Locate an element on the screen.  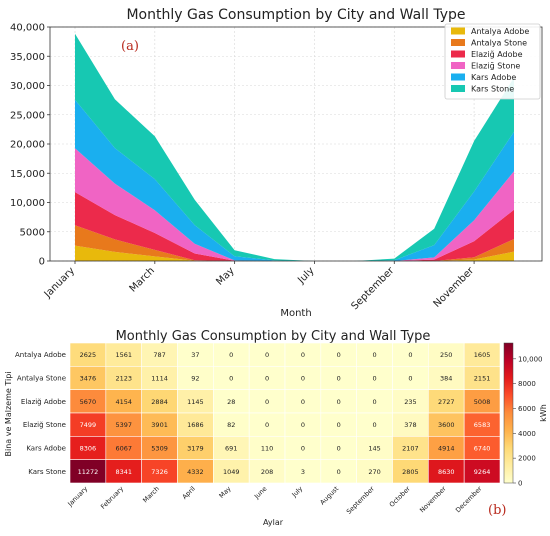
y-tick-label: 25,000 is located at coordinates (27, 115).